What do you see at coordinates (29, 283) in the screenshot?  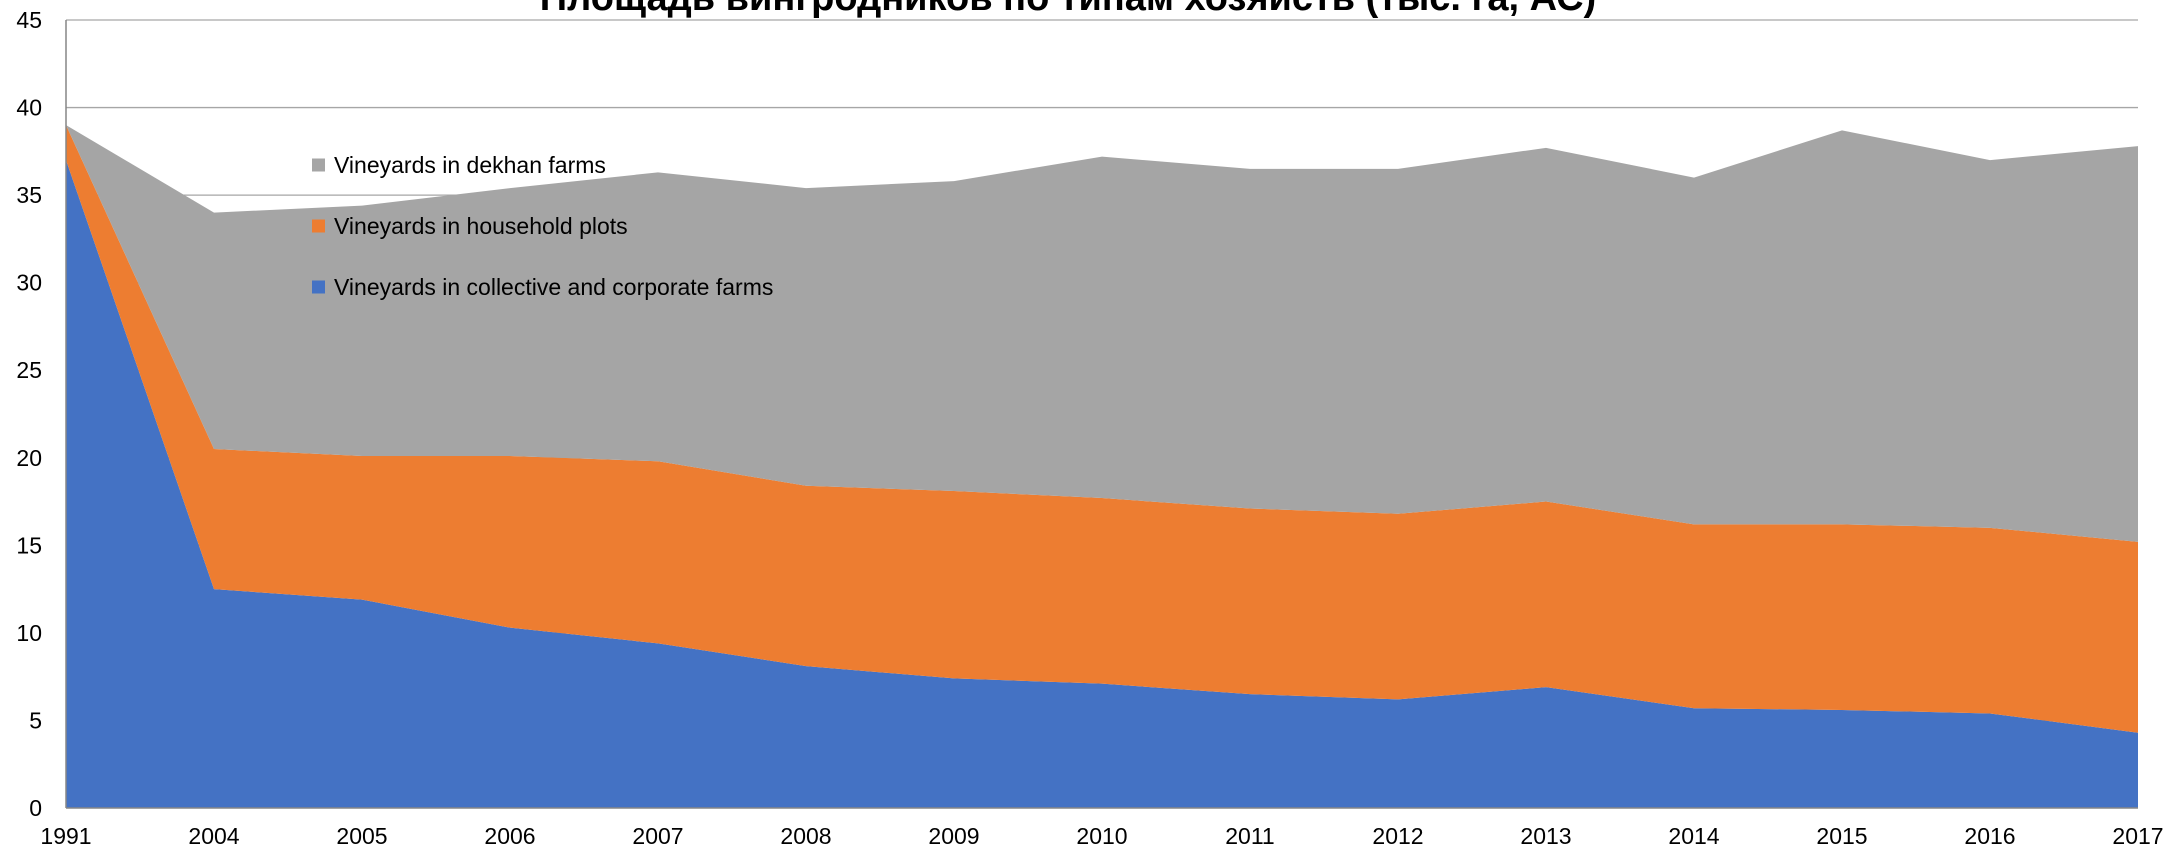 I see `y-tick-label-30: 30` at bounding box center [29, 283].